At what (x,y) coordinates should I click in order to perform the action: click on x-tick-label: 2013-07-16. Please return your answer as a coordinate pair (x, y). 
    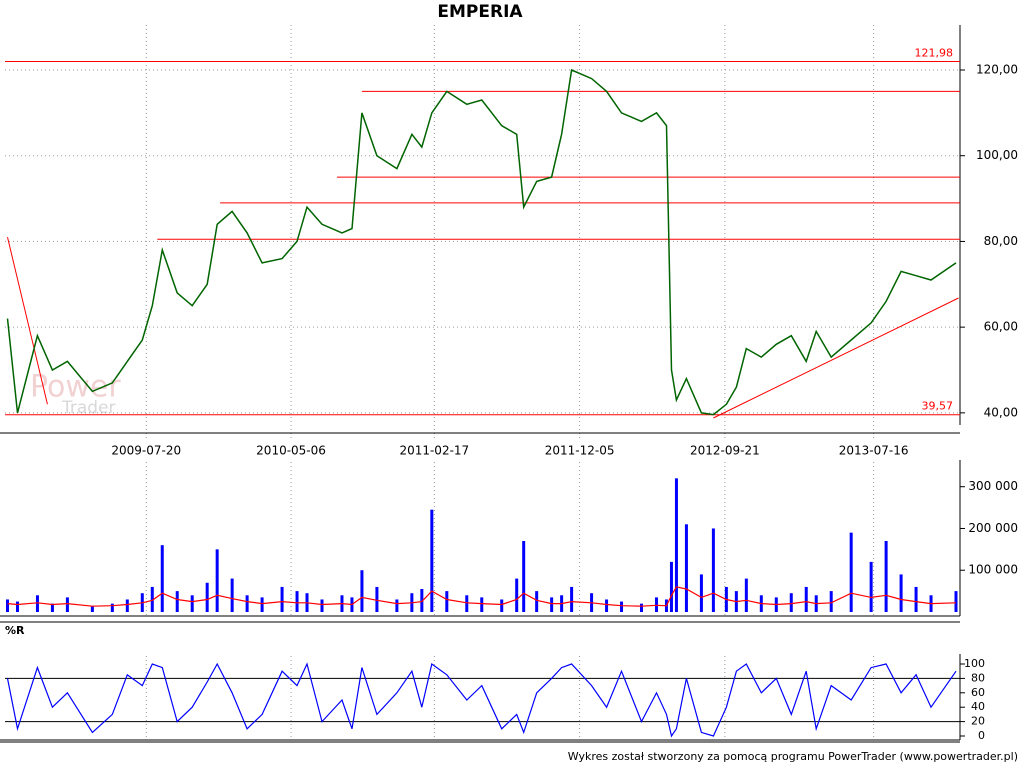
    Looking at the image, I should click on (874, 451).